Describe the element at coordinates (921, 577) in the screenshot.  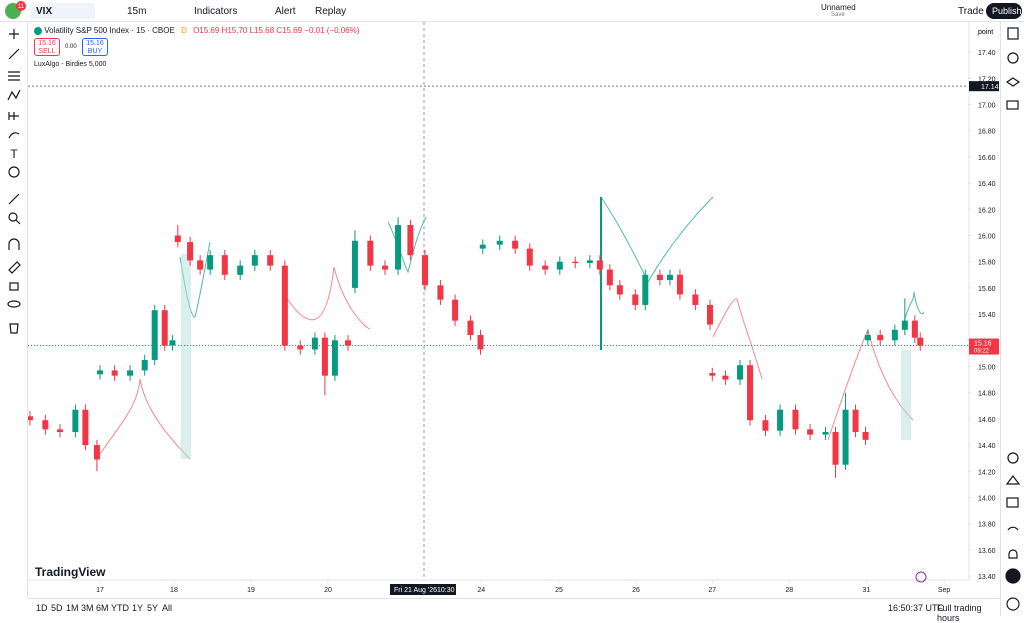
I see `events-icon` at that location.